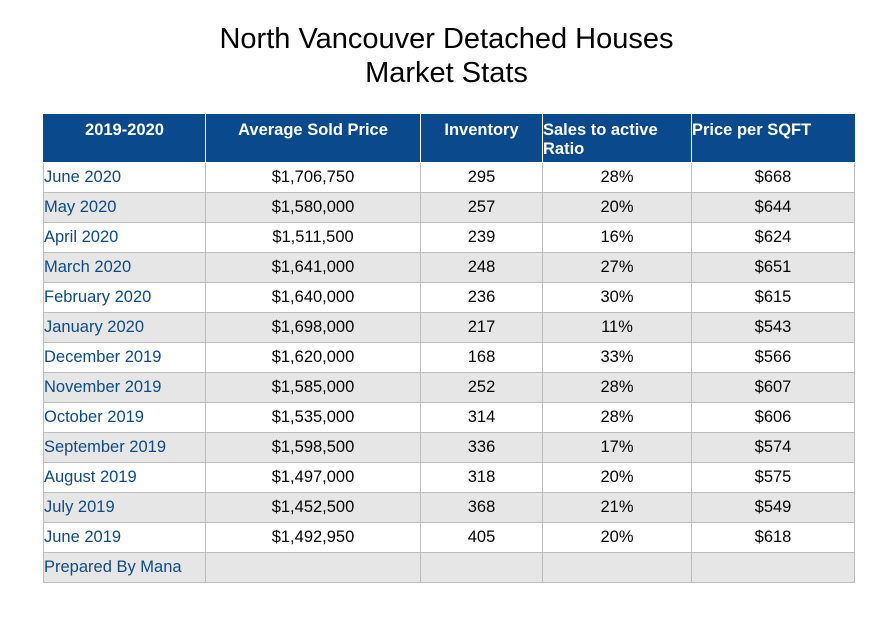 This screenshot has width=893, height=621. Describe the element at coordinates (124, 567) in the screenshot. I see `row-label-cell: Prepared By Mana` at that location.